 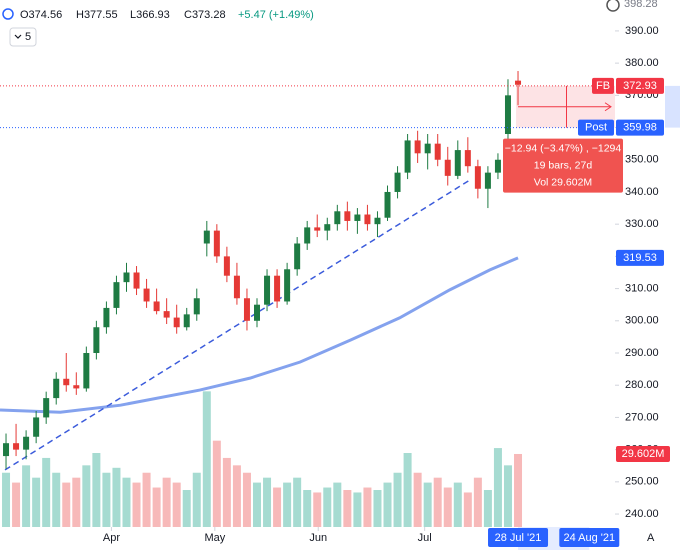 I want to click on ohlc-low: L366.93, so click(x=150, y=15).